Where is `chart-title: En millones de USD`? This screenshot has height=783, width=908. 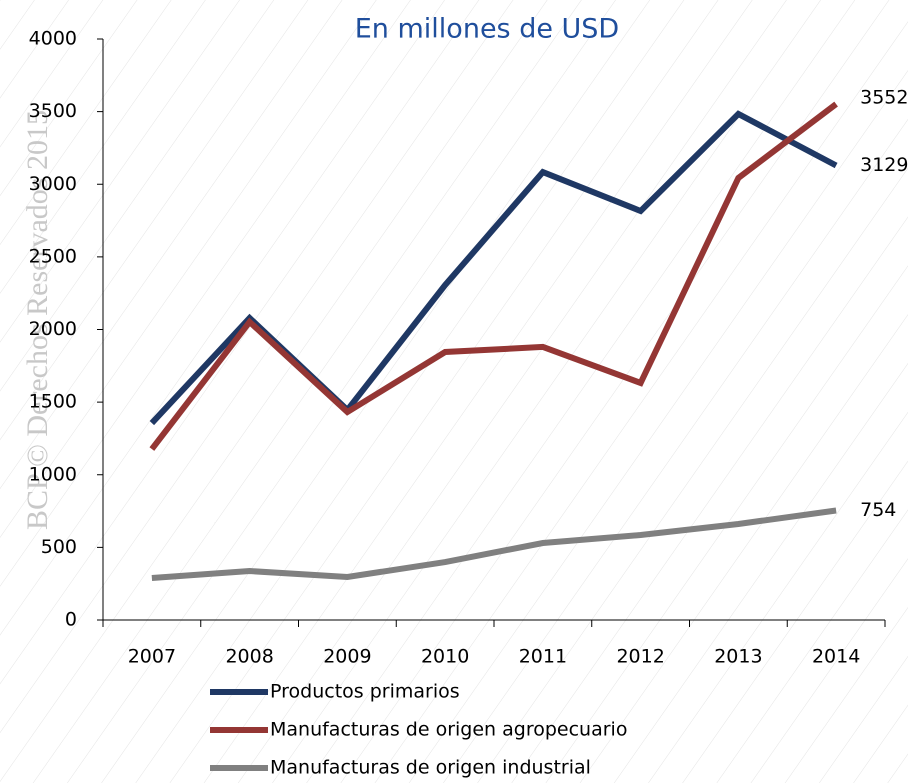 chart-title: En millones de USD is located at coordinates (487, 29).